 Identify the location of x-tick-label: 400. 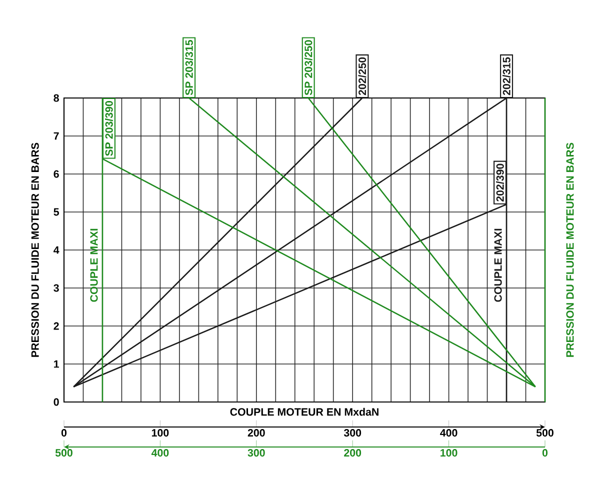
(449, 433).